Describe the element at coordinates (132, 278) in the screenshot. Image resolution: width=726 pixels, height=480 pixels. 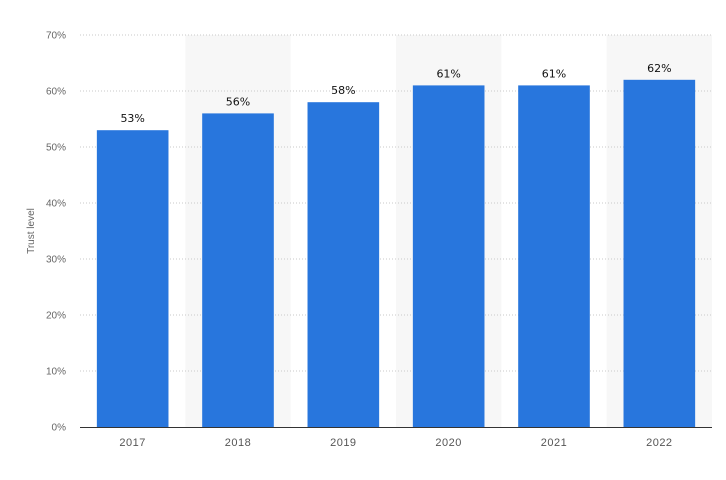
I see `bar-2017` at that location.